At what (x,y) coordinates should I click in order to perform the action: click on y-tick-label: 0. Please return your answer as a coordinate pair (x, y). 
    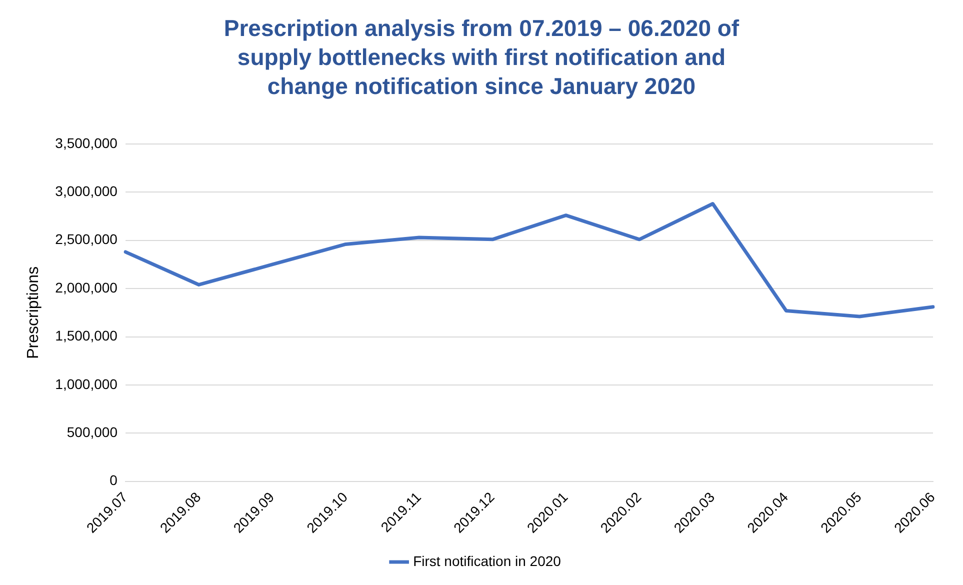
    Looking at the image, I should click on (114, 480).